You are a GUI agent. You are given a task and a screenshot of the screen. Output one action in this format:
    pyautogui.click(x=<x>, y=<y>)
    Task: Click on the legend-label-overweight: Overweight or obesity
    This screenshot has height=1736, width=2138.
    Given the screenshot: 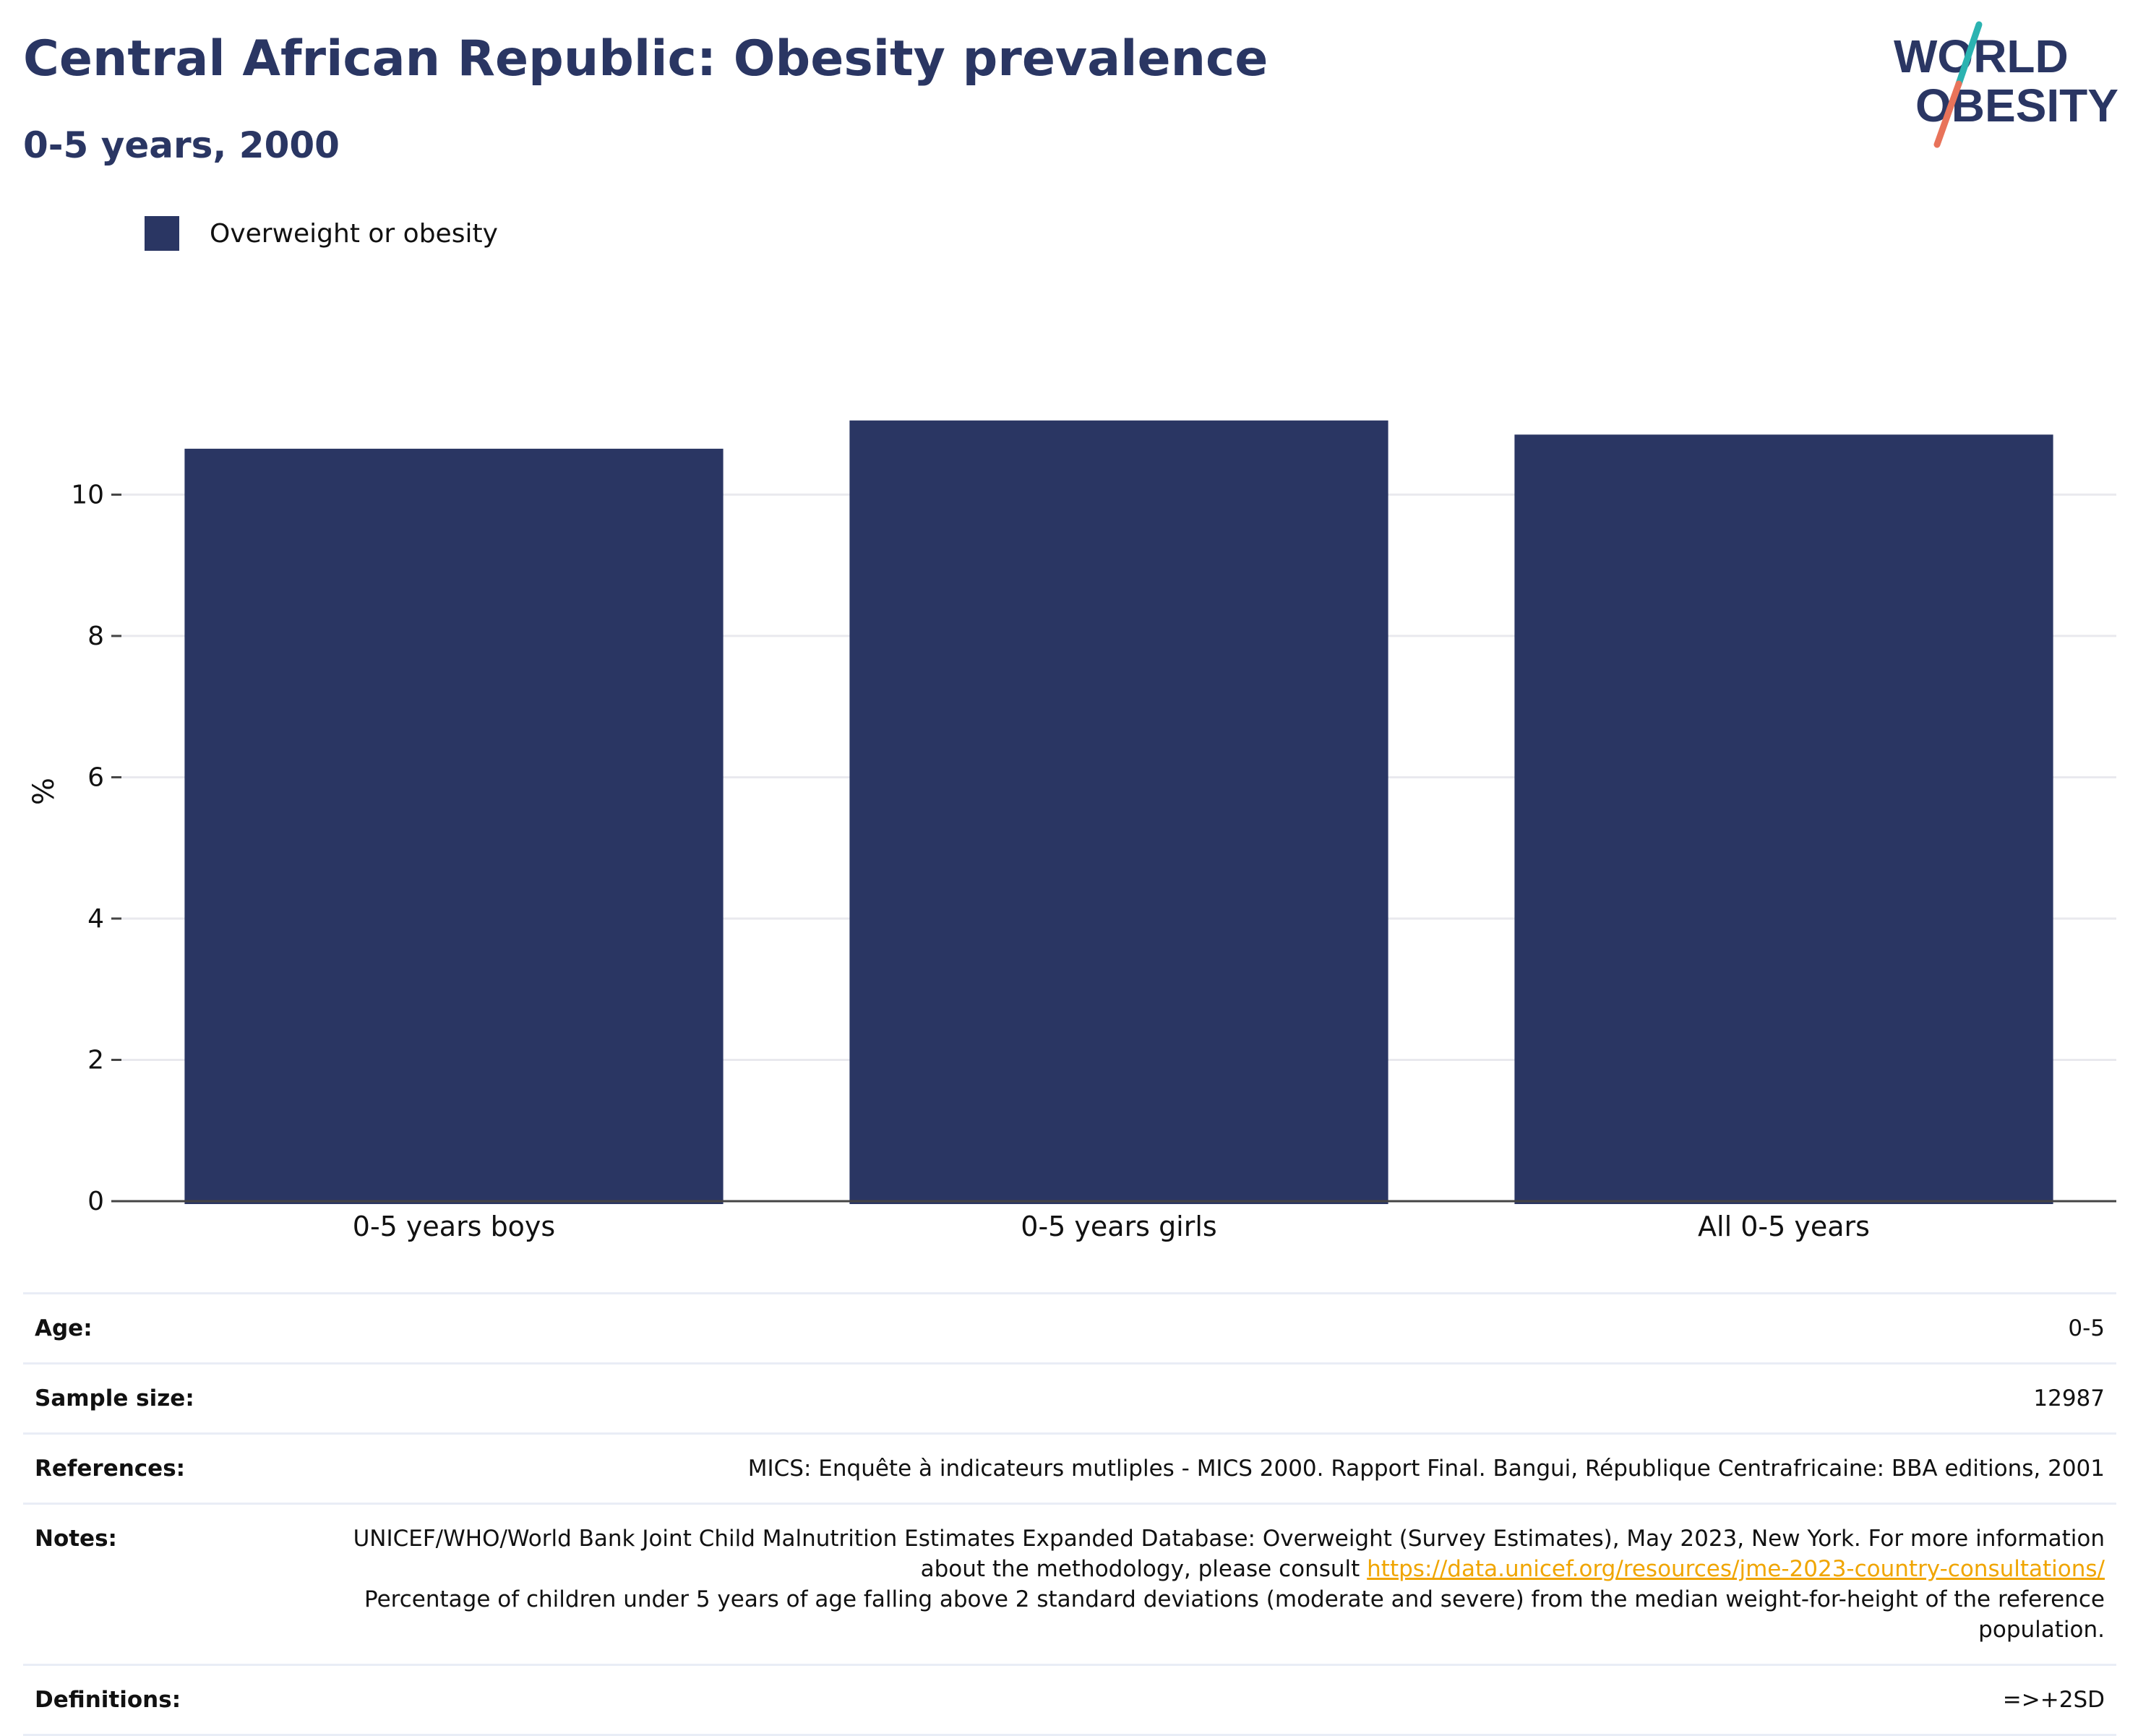 What is the action you would take?
    pyautogui.click(x=354, y=233)
    